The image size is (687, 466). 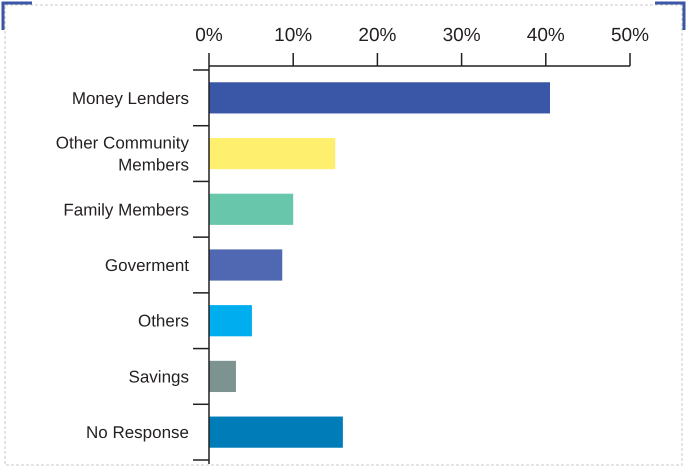 What do you see at coordinates (545, 35) in the screenshot?
I see `x-tick-label: 40%` at bounding box center [545, 35].